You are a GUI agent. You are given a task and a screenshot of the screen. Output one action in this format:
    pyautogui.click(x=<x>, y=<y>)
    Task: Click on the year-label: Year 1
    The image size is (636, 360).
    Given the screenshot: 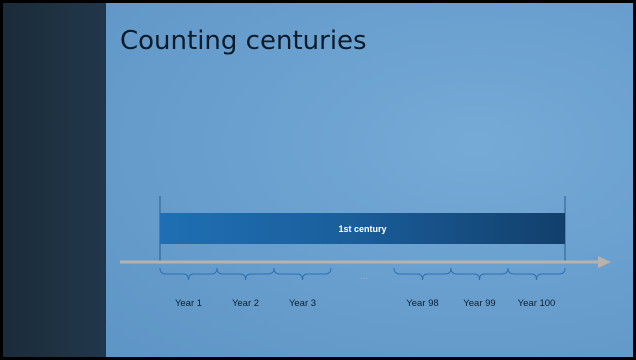 What is the action you would take?
    pyautogui.click(x=188, y=303)
    